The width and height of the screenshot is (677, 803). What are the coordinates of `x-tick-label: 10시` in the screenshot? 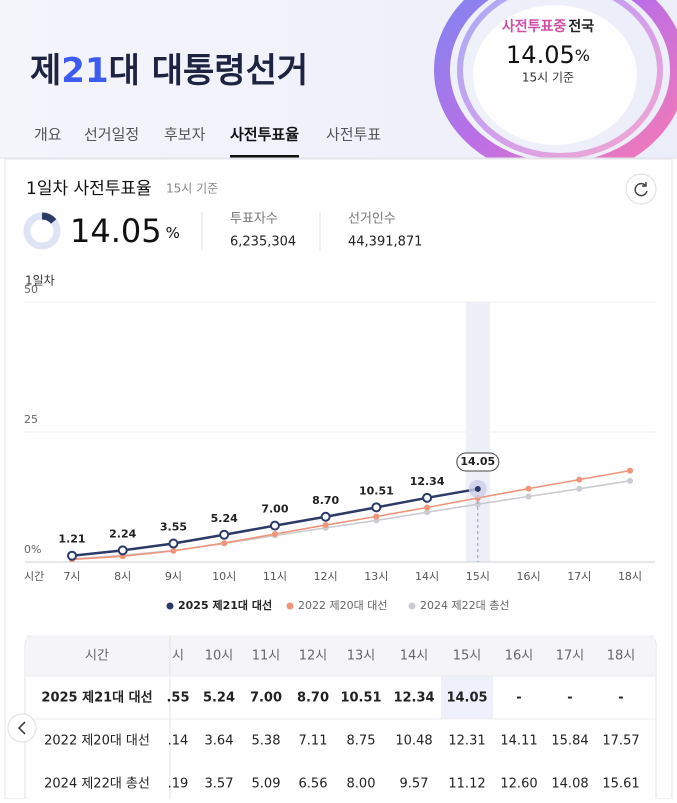 It's located at (224, 576).